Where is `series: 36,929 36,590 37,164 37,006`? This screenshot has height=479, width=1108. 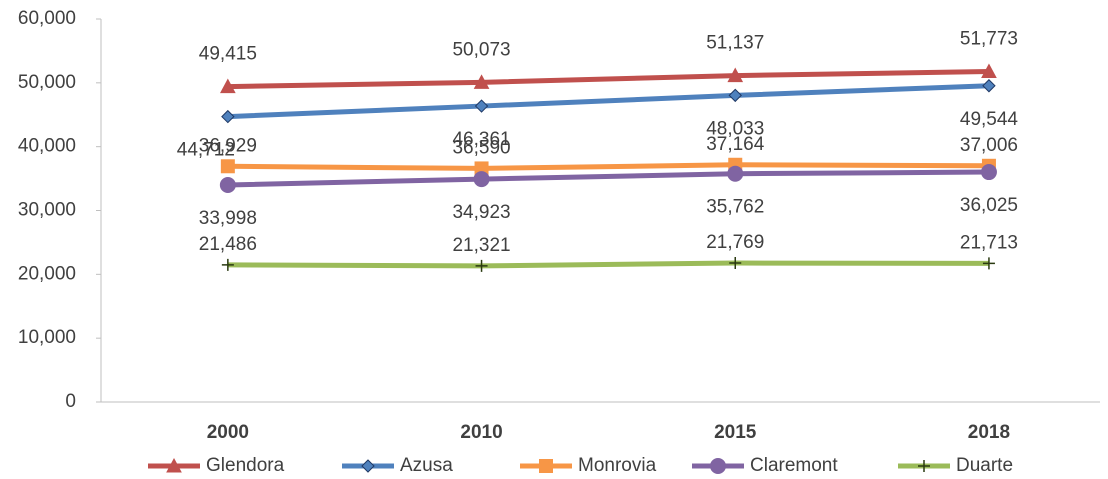 series: 36,929 36,590 37,164 37,006 is located at coordinates (608, 155).